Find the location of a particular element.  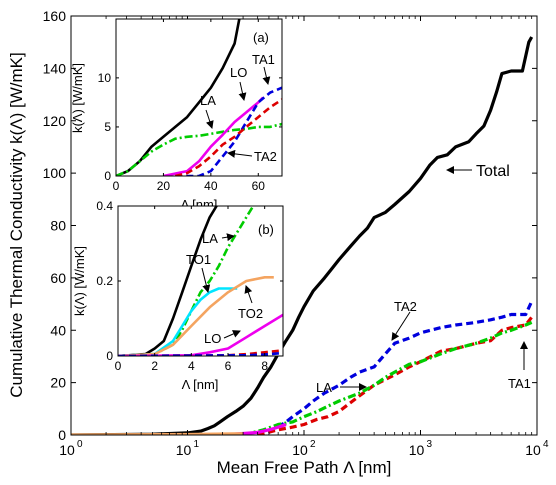

main-x-tick-label-exponent: 3 is located at coordinates (430, 444).